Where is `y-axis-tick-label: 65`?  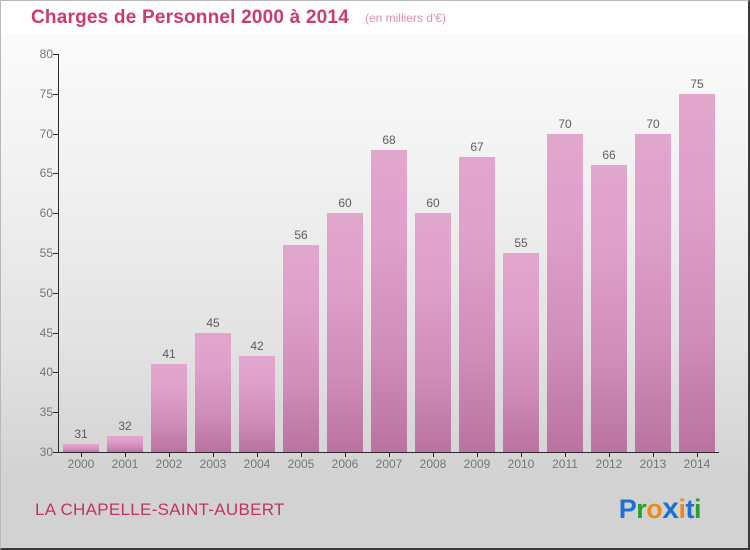 y-axis-tick-label: 65 is located at coordinates (46, 173).